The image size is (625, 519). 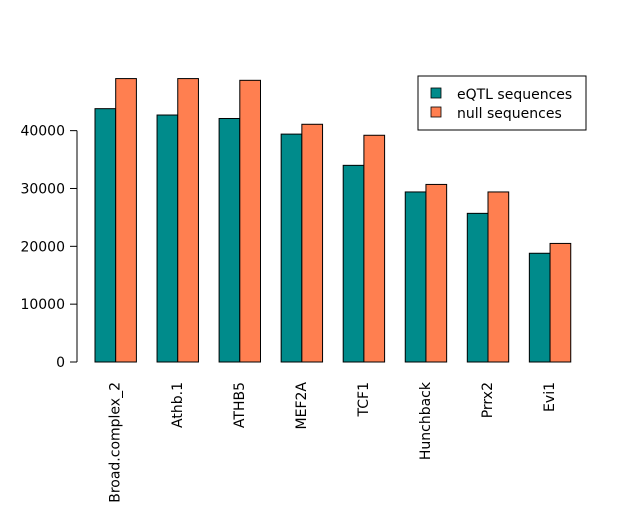 I want to click on bar-null-sequences-athb5, so click(x=250, y=221).